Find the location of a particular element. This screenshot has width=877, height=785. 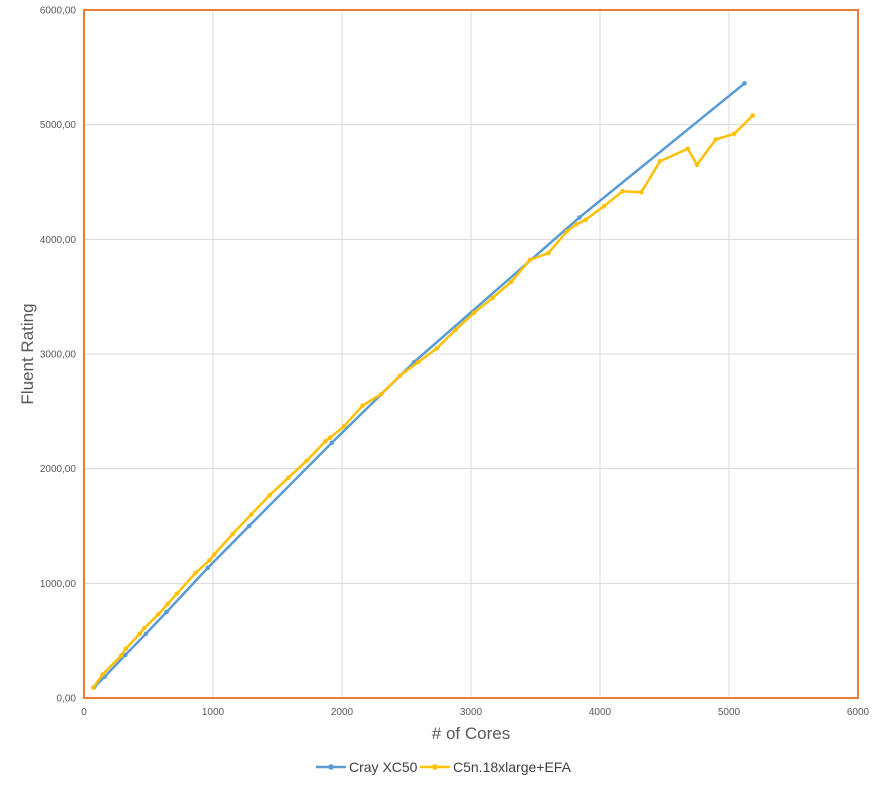

y-tick-label: 5000,00 is located at coordinates (58, 125).